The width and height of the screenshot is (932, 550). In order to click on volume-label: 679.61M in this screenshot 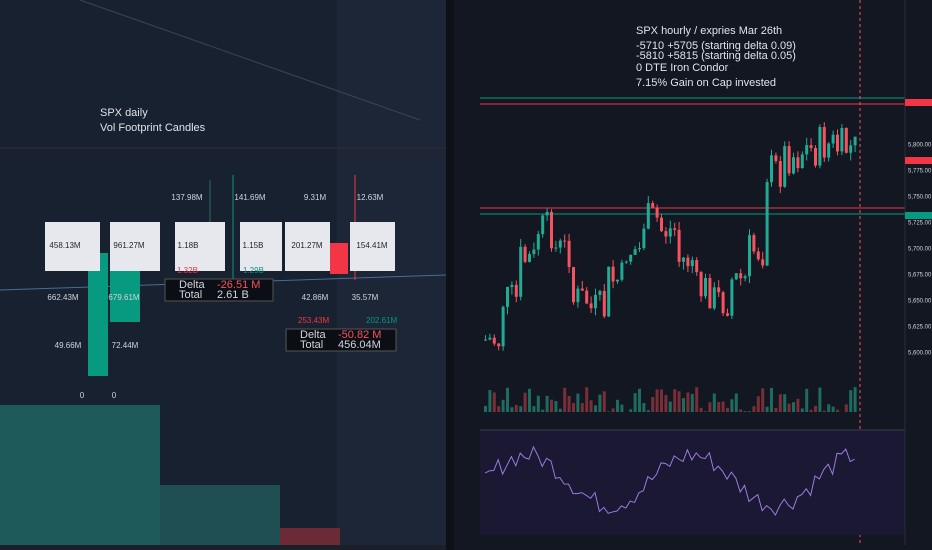, I will do `click(123, 297)`.